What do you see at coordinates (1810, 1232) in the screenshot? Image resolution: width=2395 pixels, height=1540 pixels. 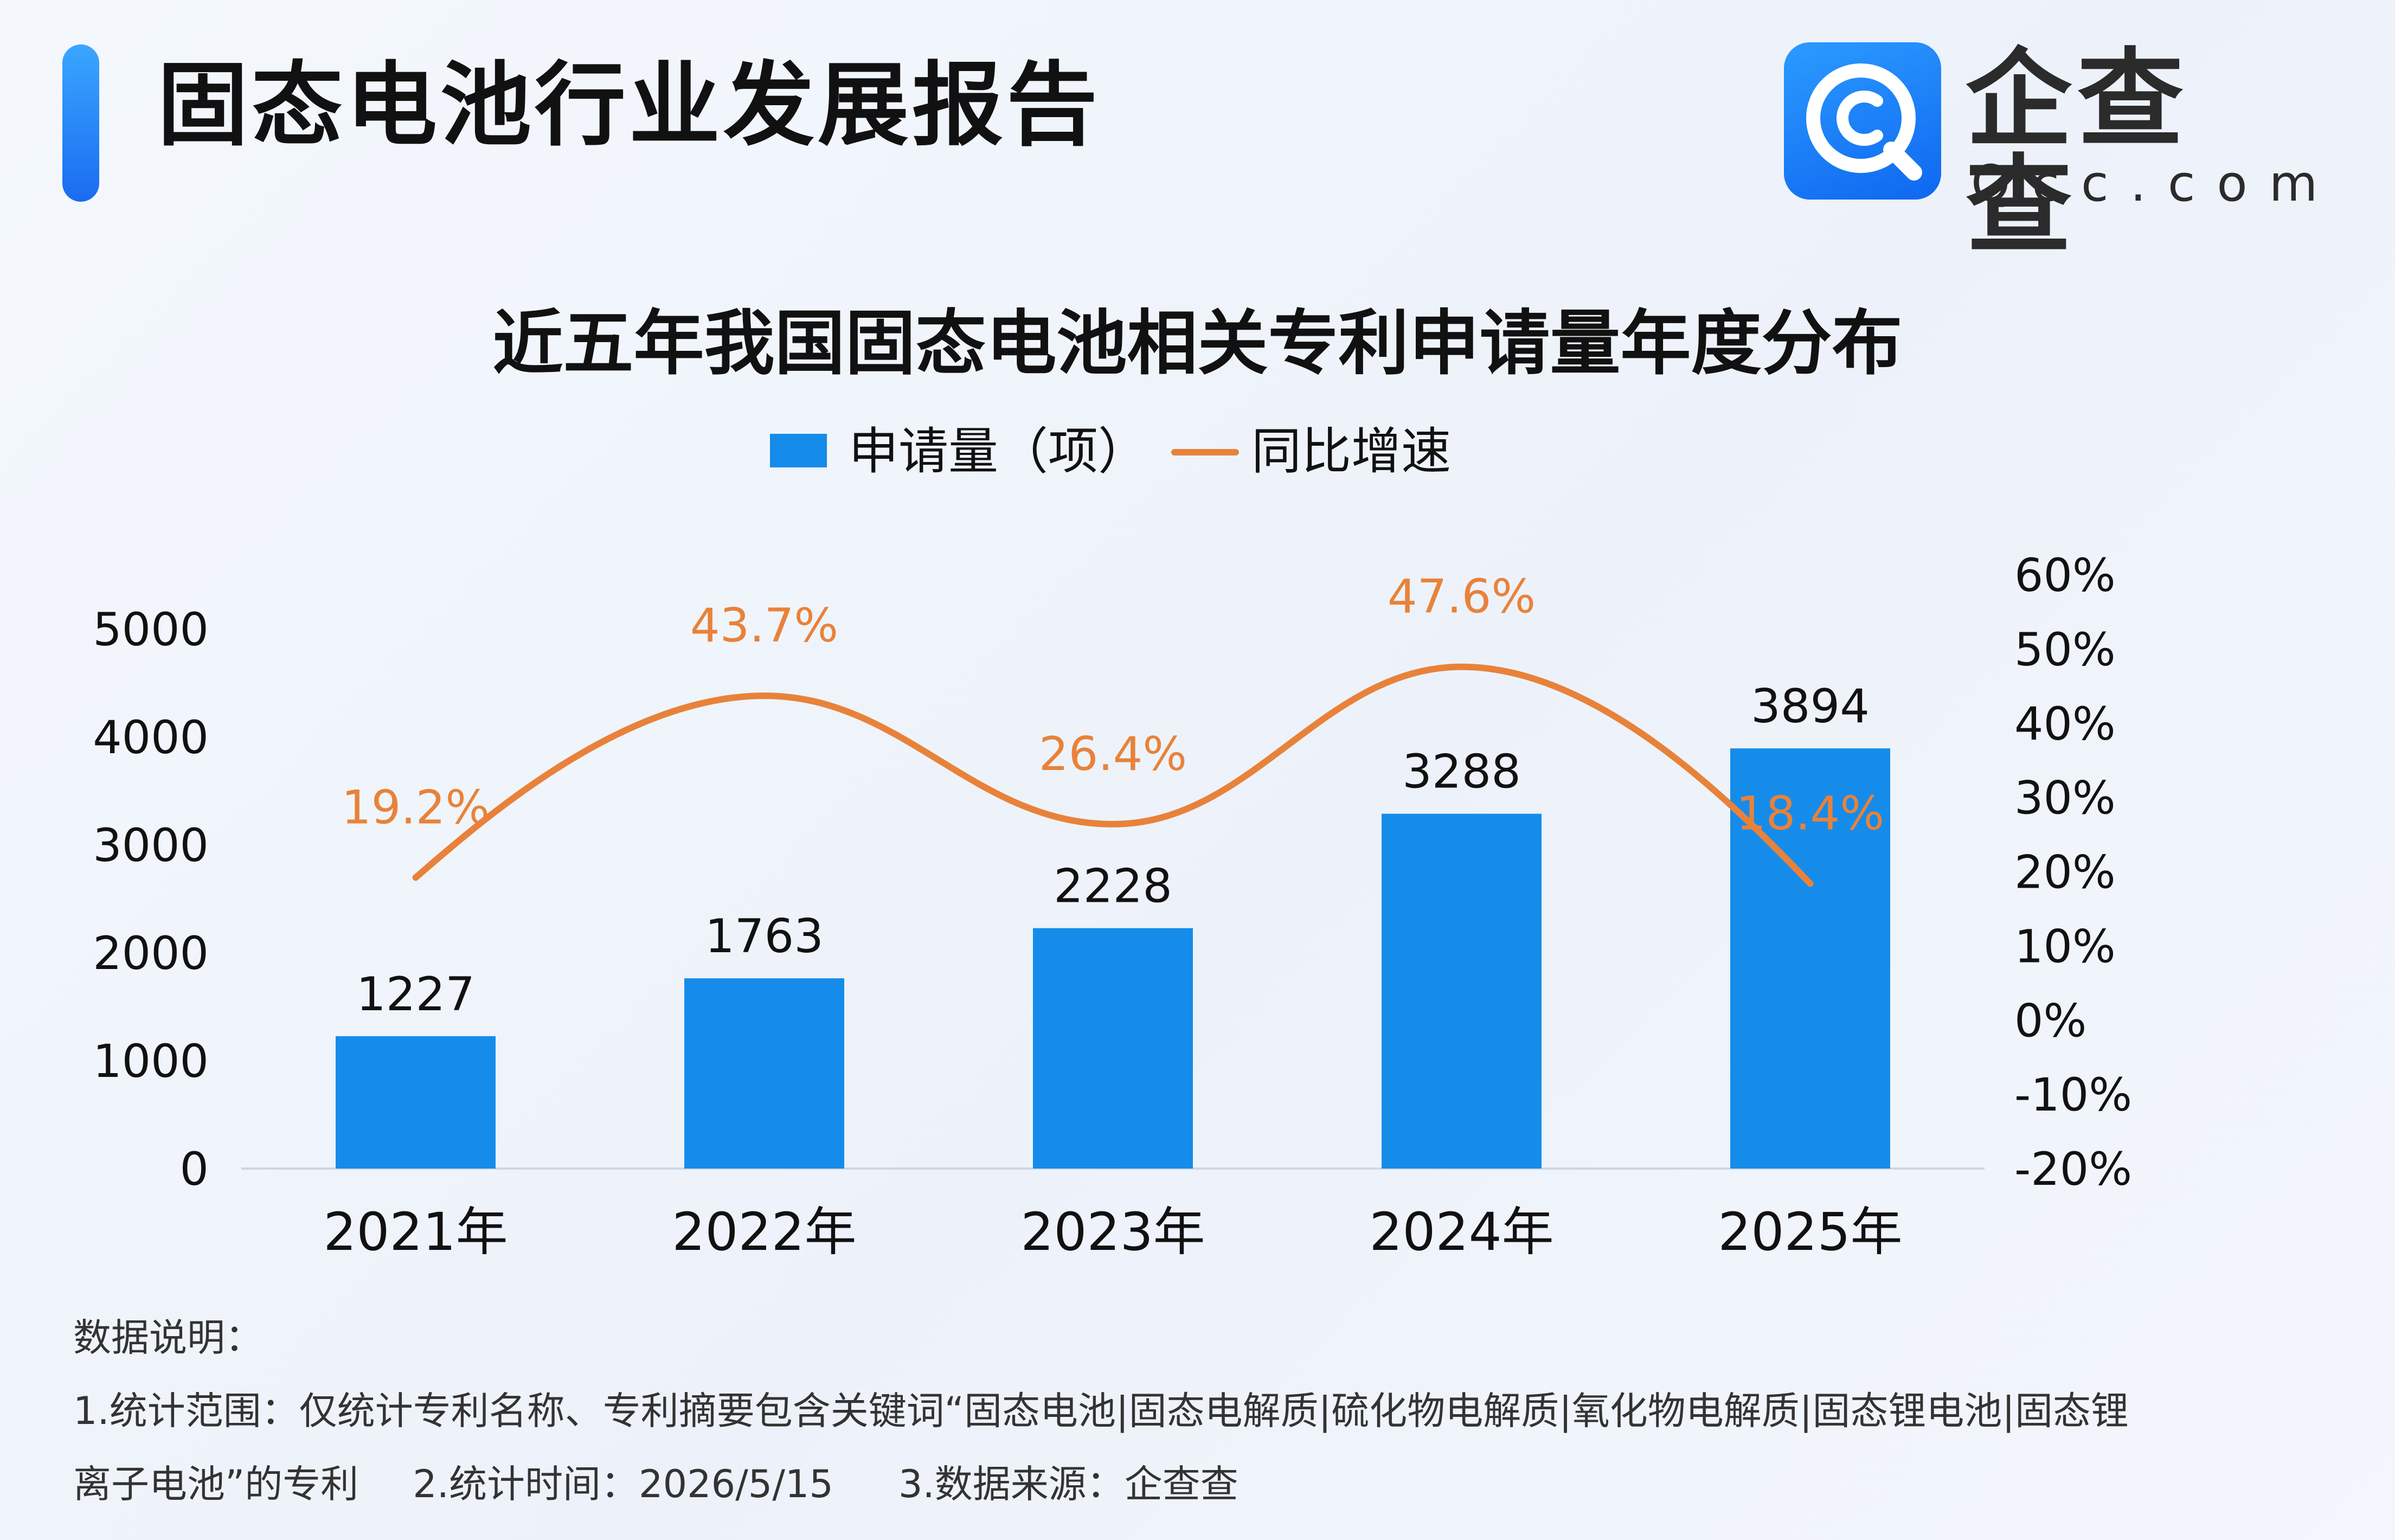 I see `x-axis-category-label: 2025年` at bounding box center [1810, 1232].